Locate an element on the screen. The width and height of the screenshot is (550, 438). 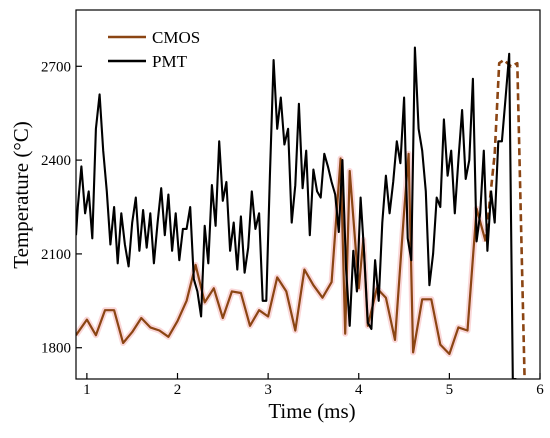
legend: CMOS PMT is located at coordinates (154, 49).